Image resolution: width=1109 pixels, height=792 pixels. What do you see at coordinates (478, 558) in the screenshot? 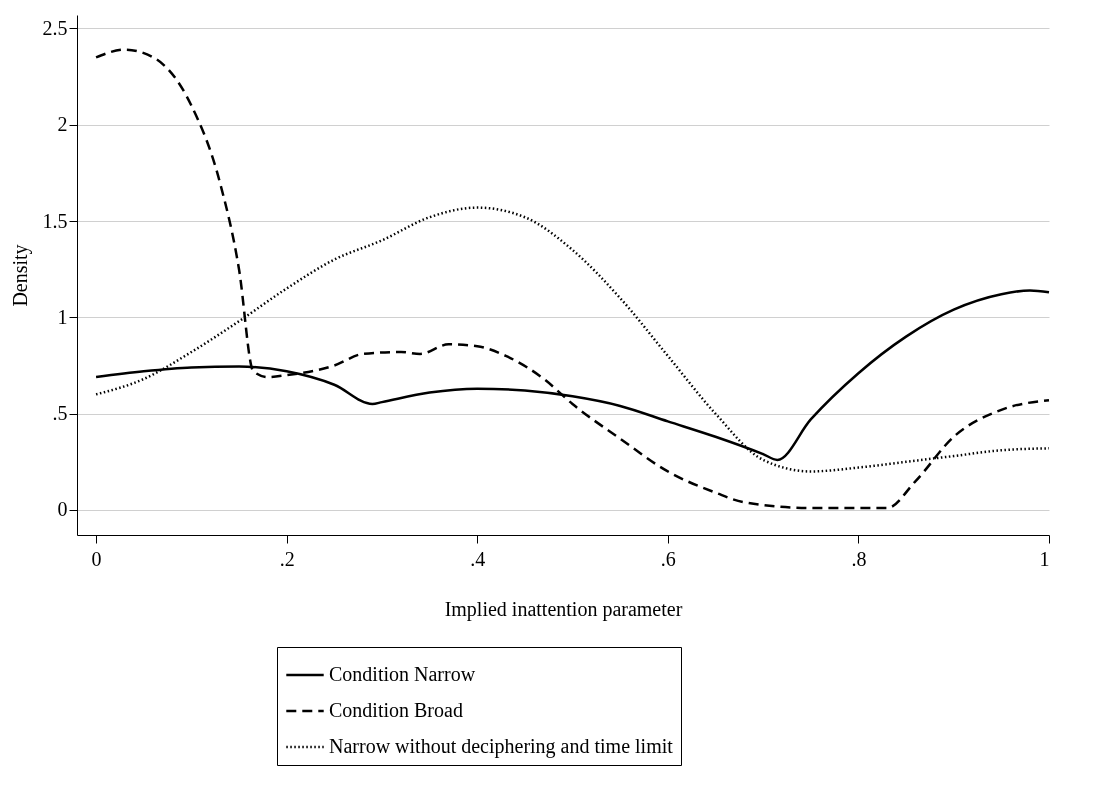
I see `x-tick-label: .4` at bounding box center [478, 558].